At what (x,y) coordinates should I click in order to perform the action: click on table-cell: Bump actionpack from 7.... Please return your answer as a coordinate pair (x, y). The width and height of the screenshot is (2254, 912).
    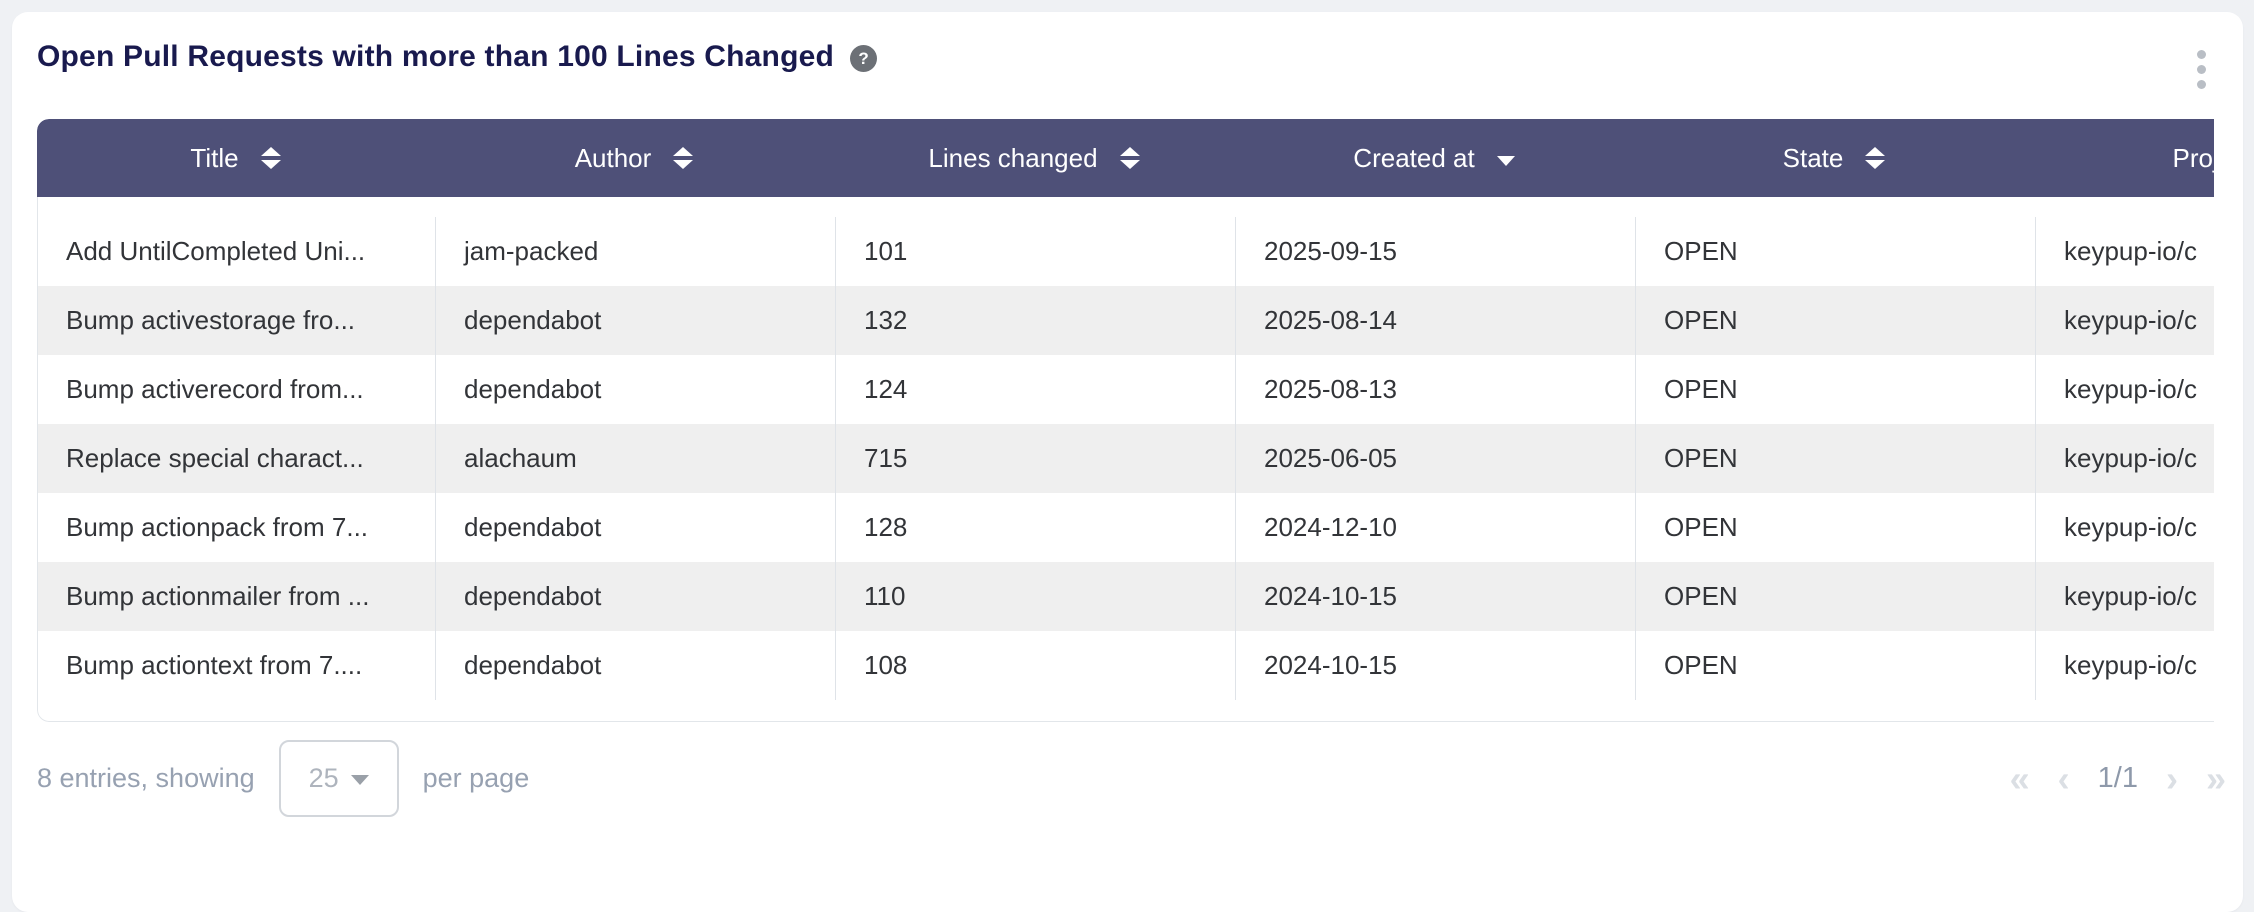
    Looking at the image, I should click on (217, 527).